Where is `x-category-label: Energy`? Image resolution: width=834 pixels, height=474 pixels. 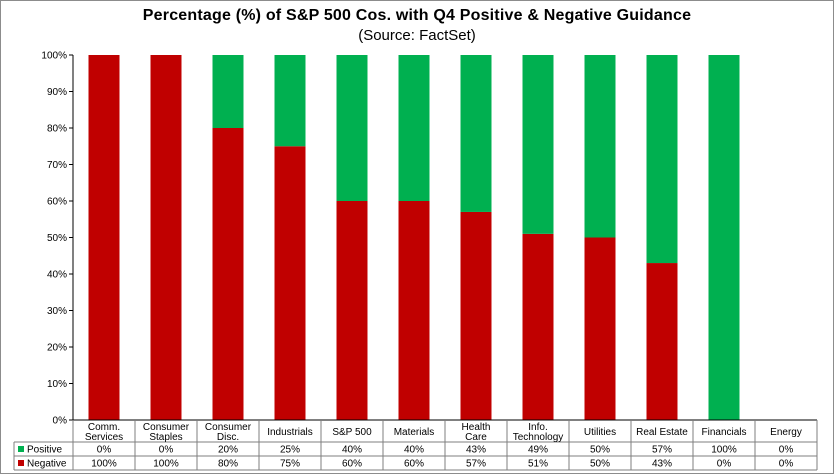
x-category-label: Energy is located at coordinates (786, 432).